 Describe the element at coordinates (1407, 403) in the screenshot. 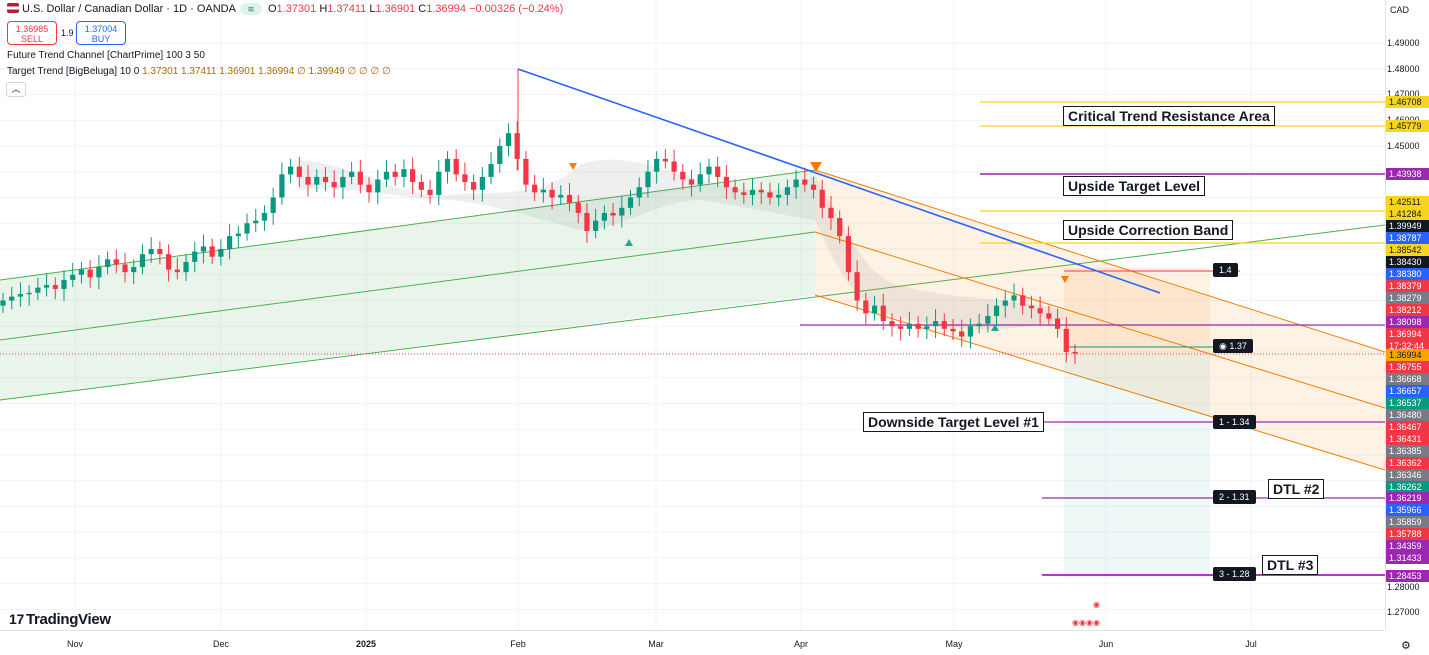

I see `price-badge: 1.36537` at that location.